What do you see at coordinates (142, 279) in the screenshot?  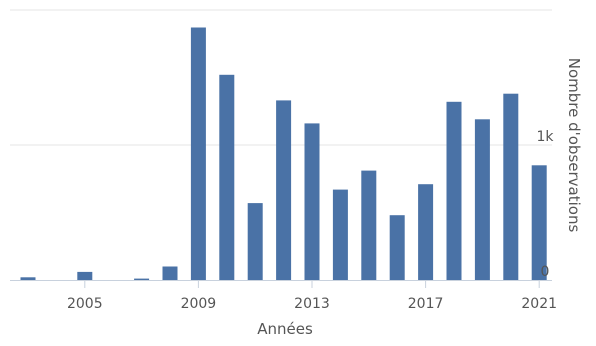 I see `bar-2007` at bounding box center [142, 279].